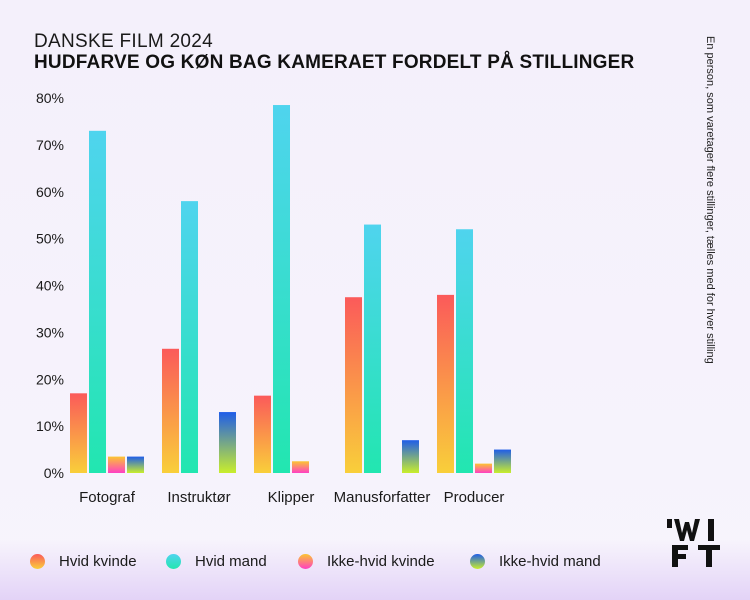 Image resolution: width=750 pixels, height=600 pixels. Describe the element at coordinates (693, 543) in the screenshot. I see `wift-logo-icon` at that location.